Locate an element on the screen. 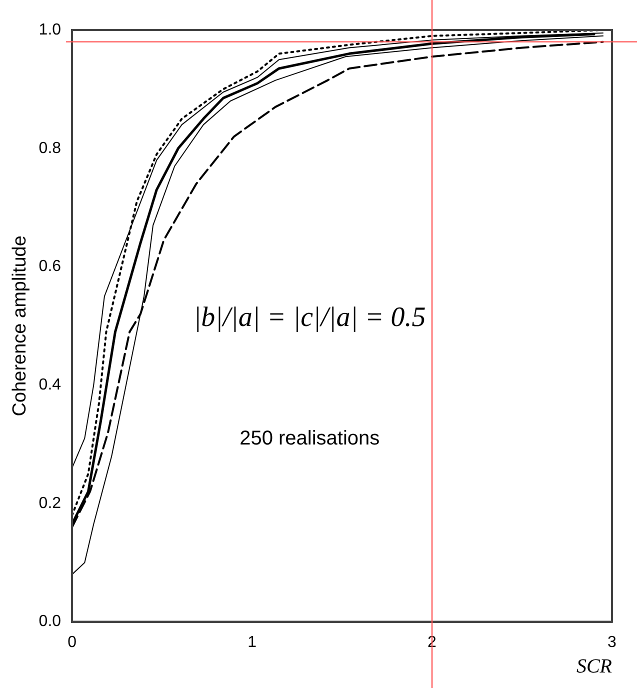  annotation: |b|/|a| = |c|/|a| = 0.5 is located at coordinates (309, 317).